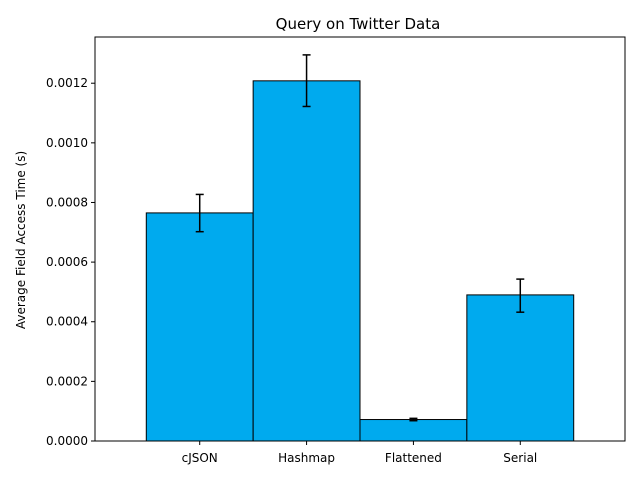 The image size is (640, 484). I want to click on y-tick-label-2: 0.0004, so click(67, 322).